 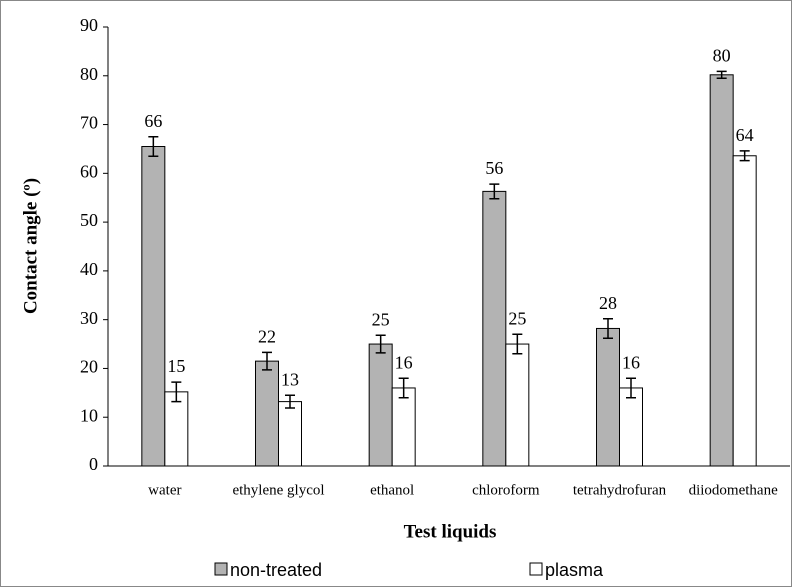 I want to click on y-tick-label: 90, so click(x=89, y=25).